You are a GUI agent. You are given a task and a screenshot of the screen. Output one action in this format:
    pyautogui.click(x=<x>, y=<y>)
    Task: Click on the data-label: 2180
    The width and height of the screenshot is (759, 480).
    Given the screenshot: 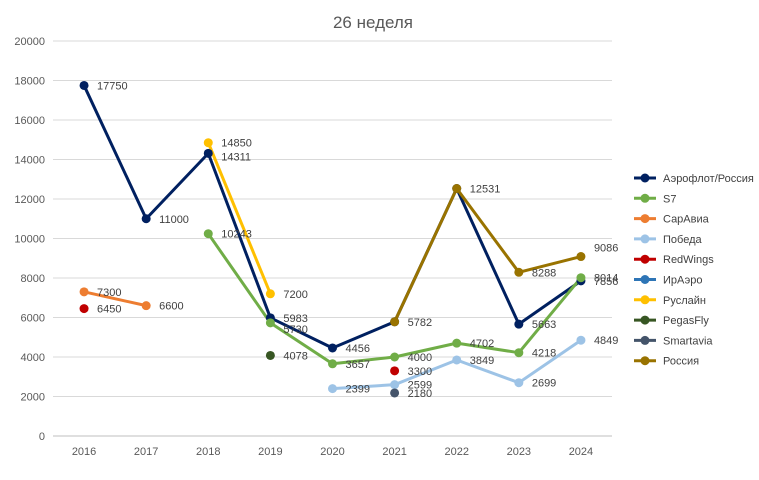 What is the action you would take?
    pyautogui.click(x=420, y=394)
    